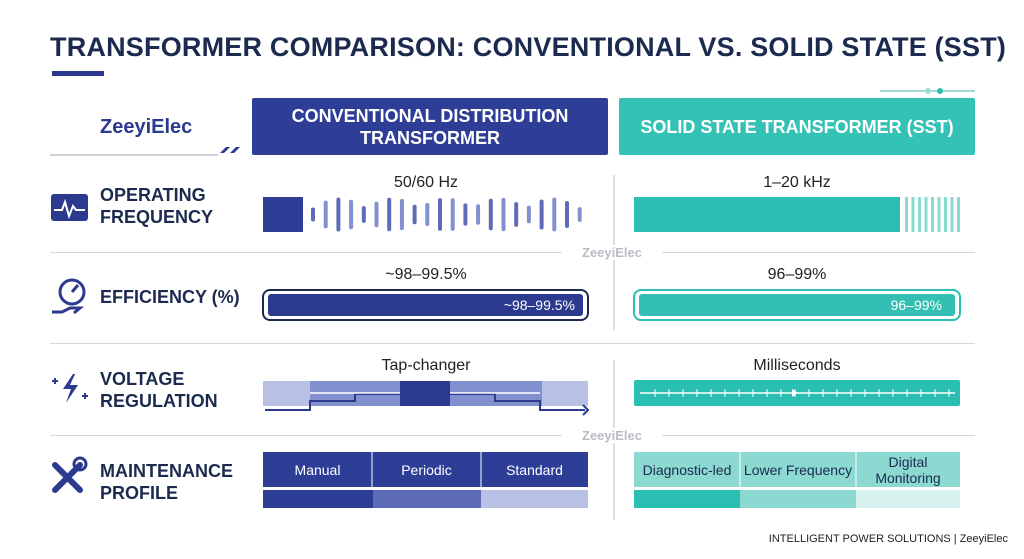 This screenshot has width=1024, height=559. Describe the element at coordinates (426, 274) in the screenshot. I see `conventional-value: ~98–99.5%` at that location.